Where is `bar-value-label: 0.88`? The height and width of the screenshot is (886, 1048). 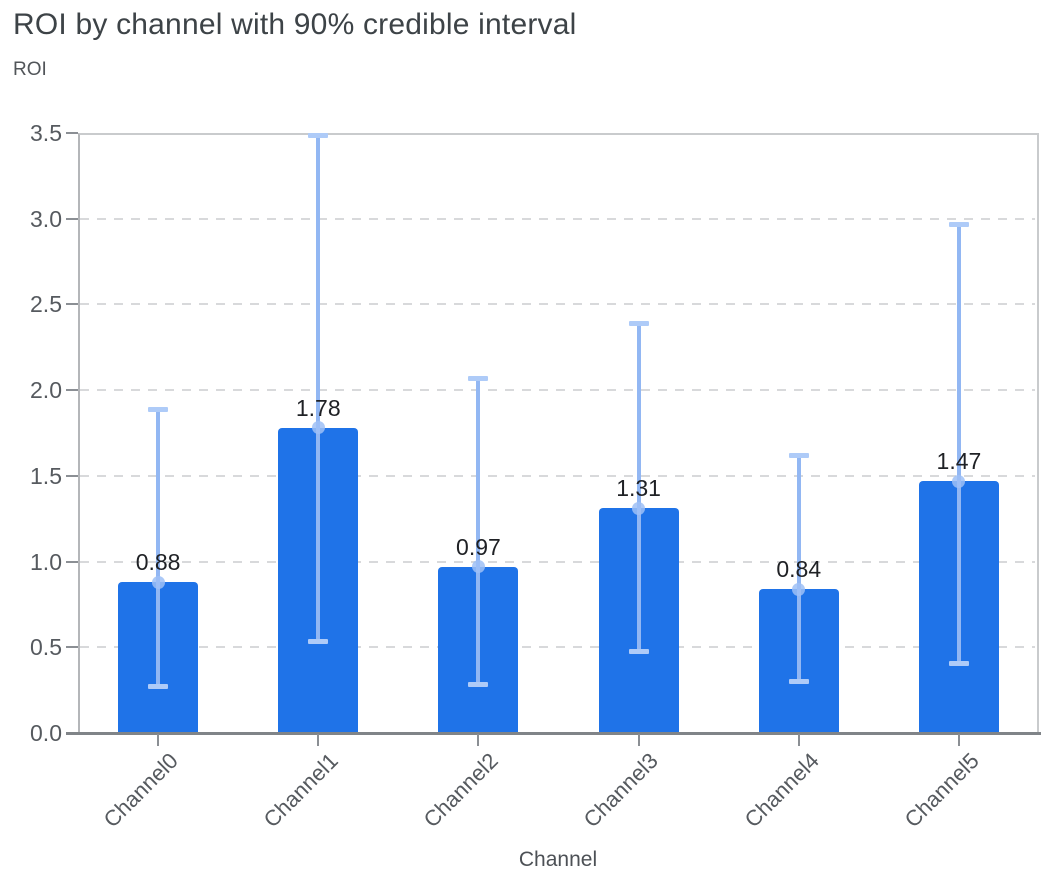
bar-value-label: 0.88 is located at coordinates (158, 562).